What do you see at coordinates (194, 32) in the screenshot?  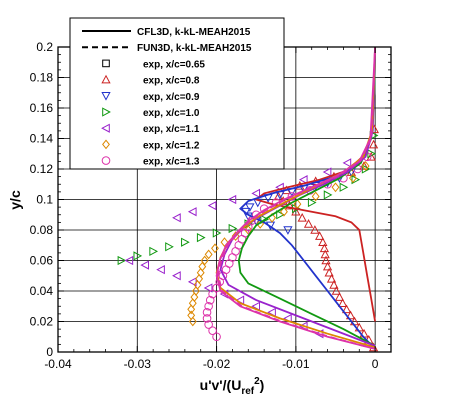 I see `legend-label: CFL3D, k-kL-MEAH2015` at bounding box center [194, 32].